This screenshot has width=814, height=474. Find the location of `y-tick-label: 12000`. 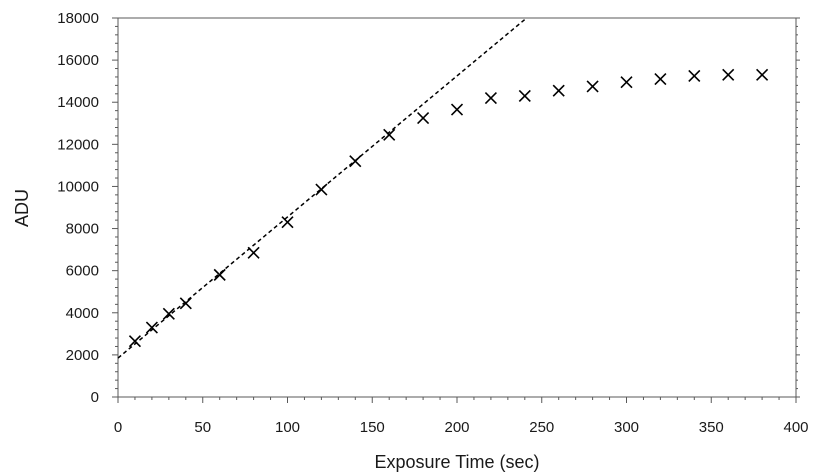

y-tick-label: 12000 is located at coordinates (78, 144).